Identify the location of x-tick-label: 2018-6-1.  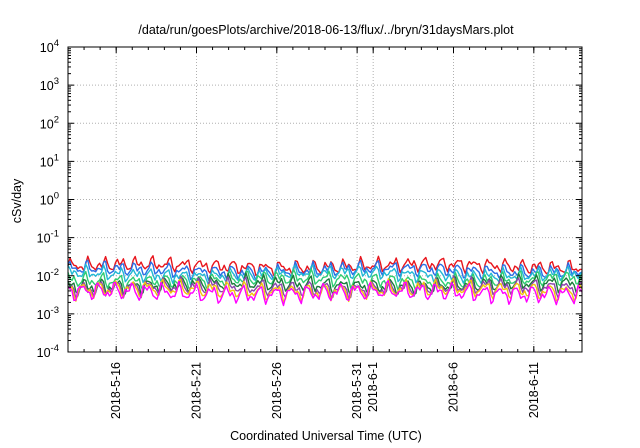
(373, 387).